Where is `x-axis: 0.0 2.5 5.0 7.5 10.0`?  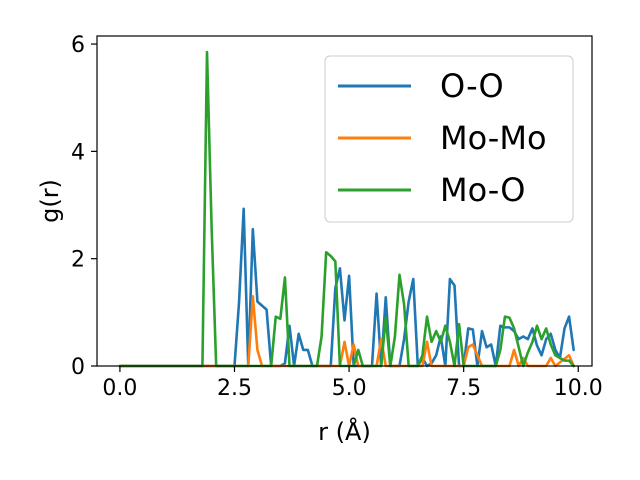
x-axis: 0.0 2.5 5.0 7.5 10.0 is located at coordinates (352, 383).